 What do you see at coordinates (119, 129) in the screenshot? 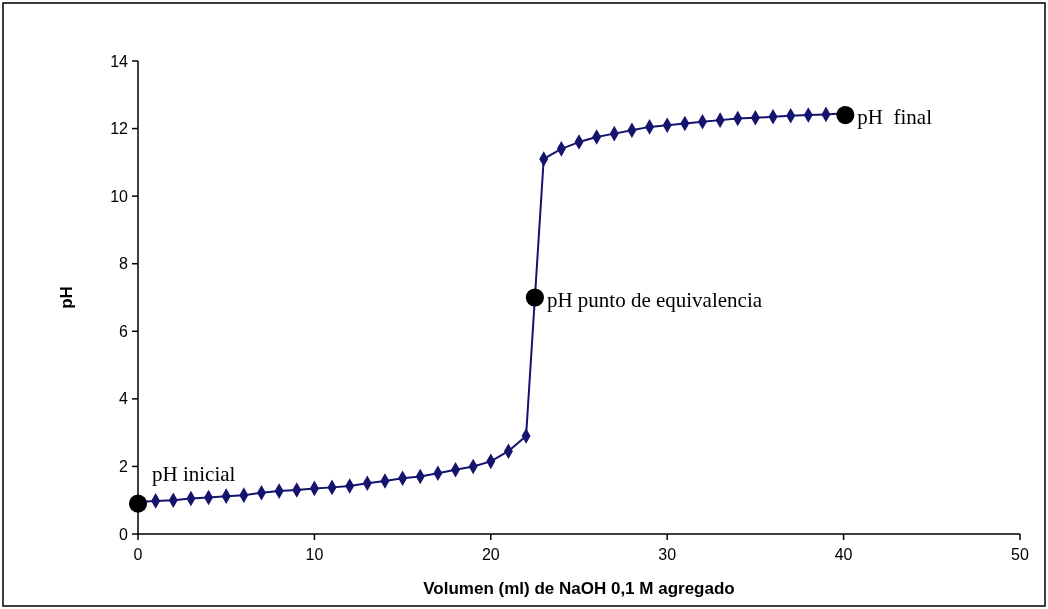
I see `y-tick-label: 12` at bounding box center [119, 129].